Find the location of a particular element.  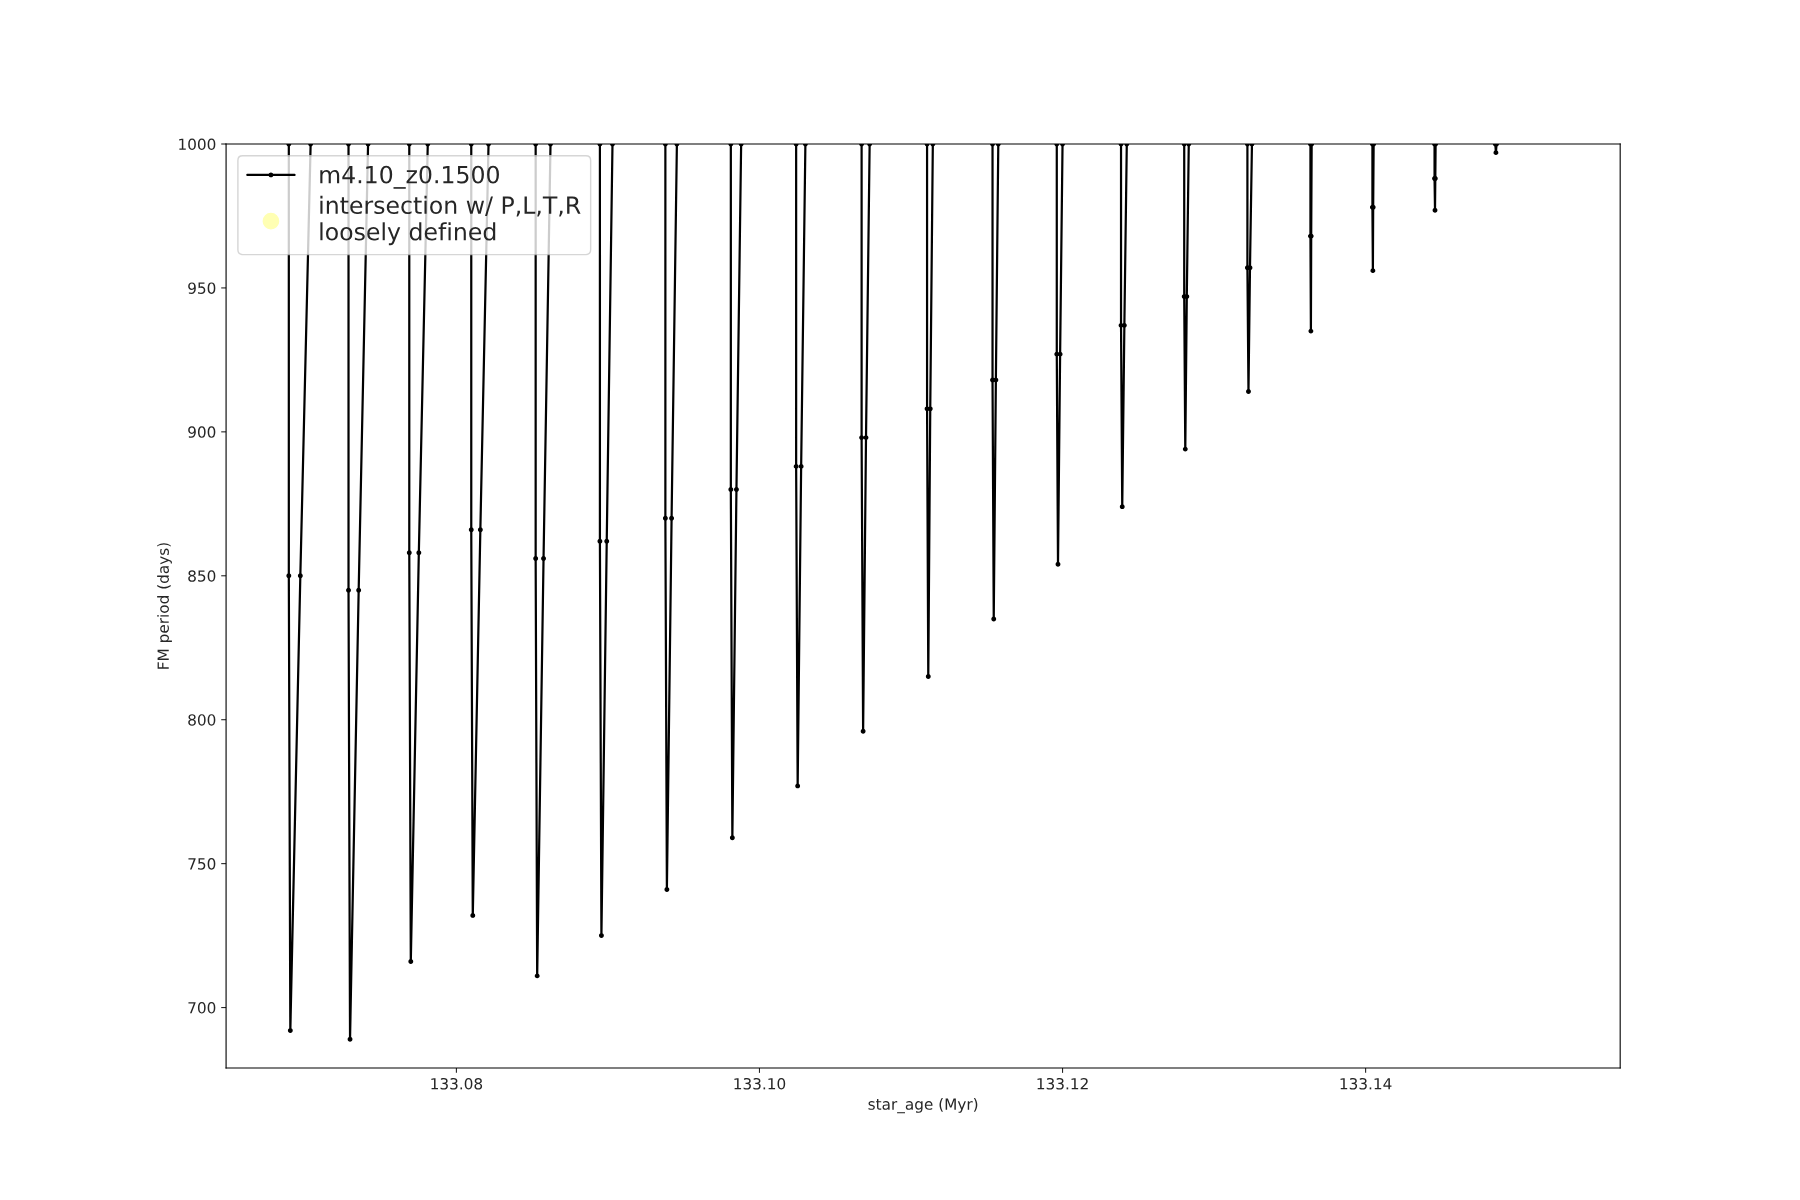

y-tick-label: 900 is located at coordinates (202, 432).